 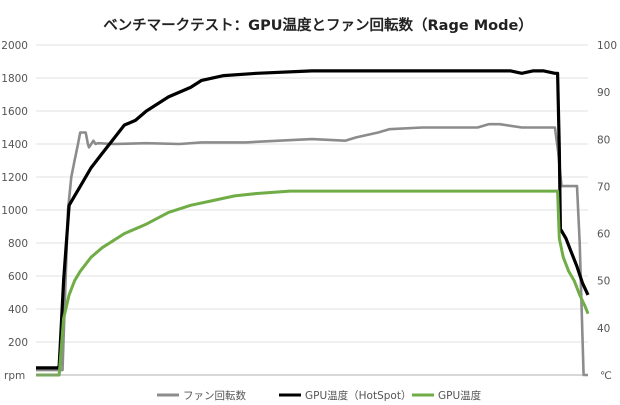 I want to click on left-tick-label: 200, so click(x=18, y=343).